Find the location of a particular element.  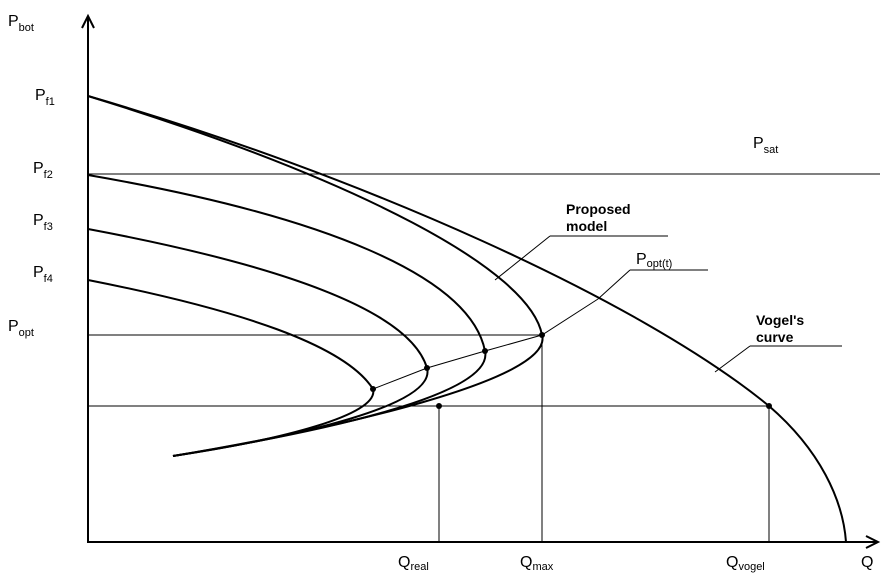

proposed-leader is located at coordinates (522, 258).